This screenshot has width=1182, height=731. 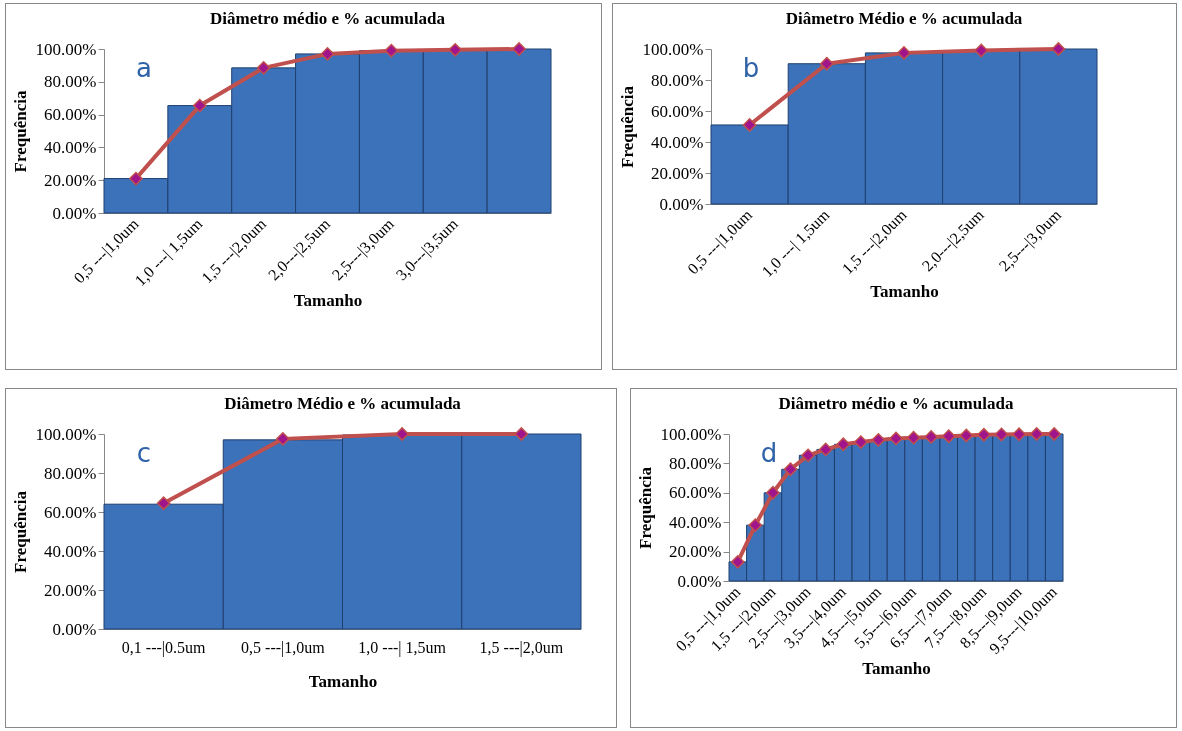 I want to click on annotation: d, so click(x=769, y=453).